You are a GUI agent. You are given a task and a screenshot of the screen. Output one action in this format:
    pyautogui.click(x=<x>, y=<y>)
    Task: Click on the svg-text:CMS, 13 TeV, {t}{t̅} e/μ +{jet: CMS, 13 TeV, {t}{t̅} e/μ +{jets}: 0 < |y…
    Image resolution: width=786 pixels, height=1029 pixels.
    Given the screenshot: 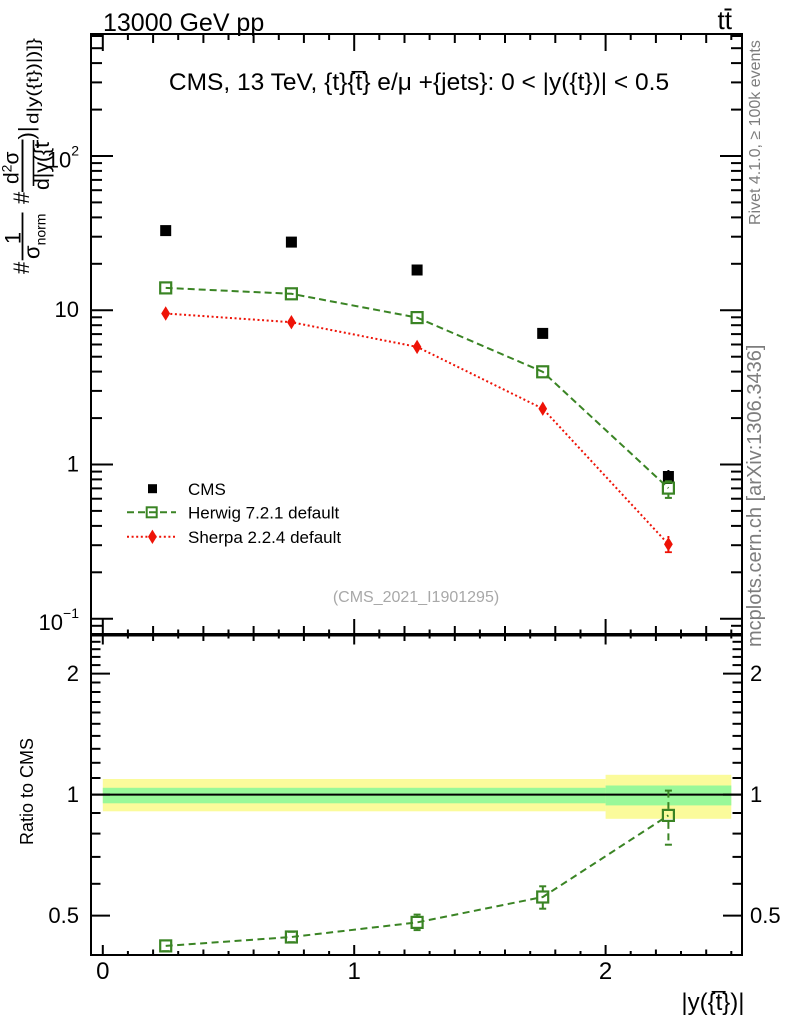 What is the action you would take?
    pyautogui.click(x=419, y=82)
    